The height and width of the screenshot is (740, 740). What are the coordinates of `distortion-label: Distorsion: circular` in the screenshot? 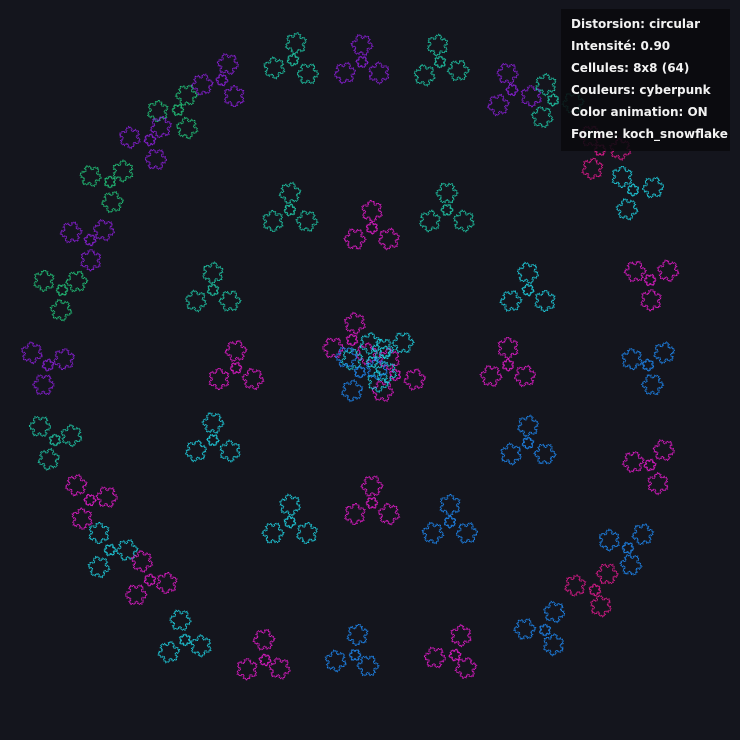 It's located at (636, 24).